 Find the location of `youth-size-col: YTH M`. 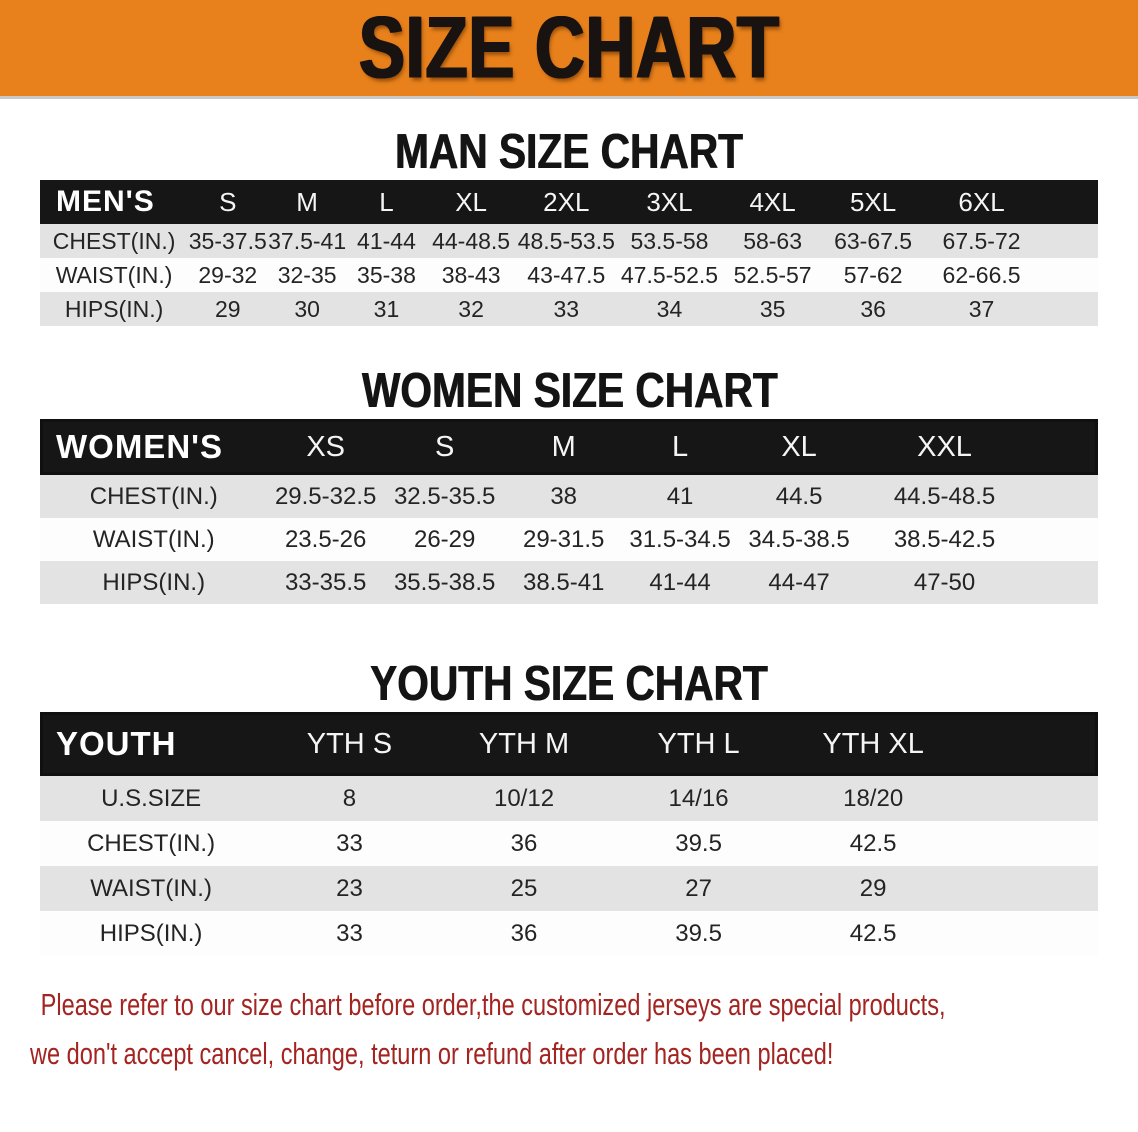

youth-size-col: YTH M is located at coordinates (524, 743).